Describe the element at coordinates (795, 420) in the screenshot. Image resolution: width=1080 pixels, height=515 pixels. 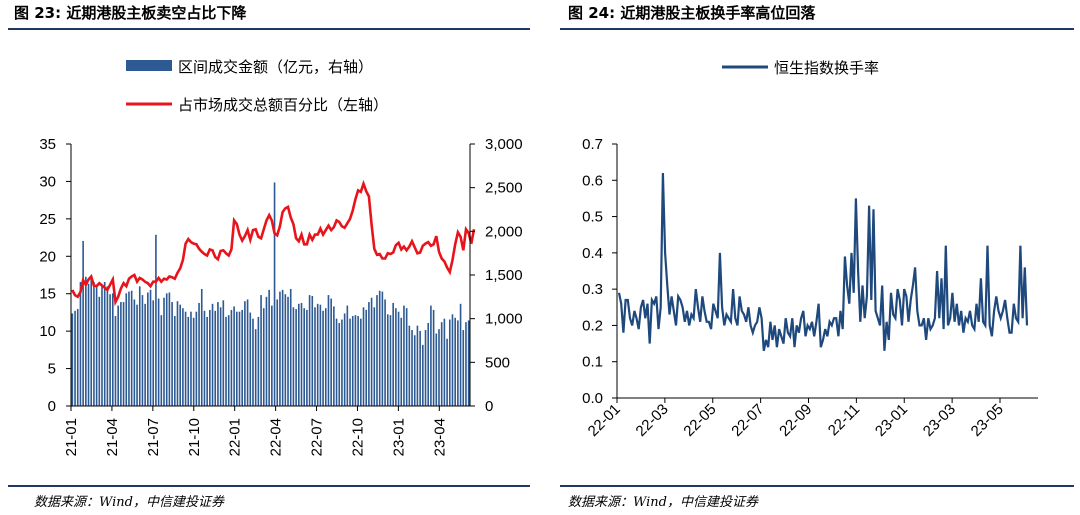
I see `x-tick-label: 22-09` at that location.